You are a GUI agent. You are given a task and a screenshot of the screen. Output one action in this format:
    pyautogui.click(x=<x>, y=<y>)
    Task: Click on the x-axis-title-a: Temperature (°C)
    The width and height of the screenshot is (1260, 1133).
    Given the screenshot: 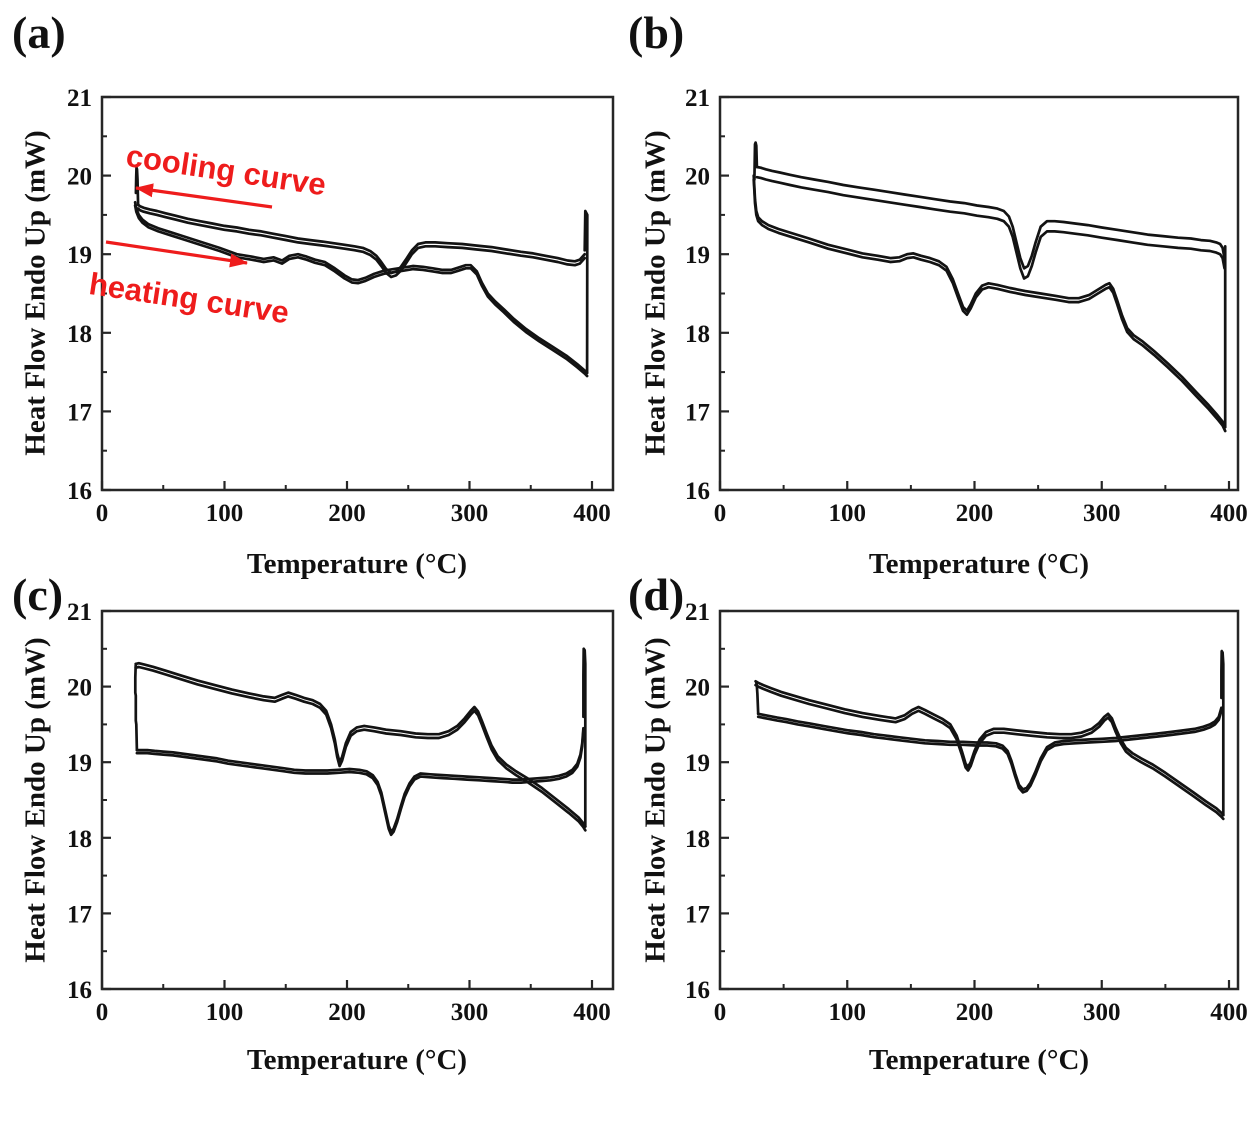 What is the action you would take?
    pyautogui.click(x=357, y=564)
    